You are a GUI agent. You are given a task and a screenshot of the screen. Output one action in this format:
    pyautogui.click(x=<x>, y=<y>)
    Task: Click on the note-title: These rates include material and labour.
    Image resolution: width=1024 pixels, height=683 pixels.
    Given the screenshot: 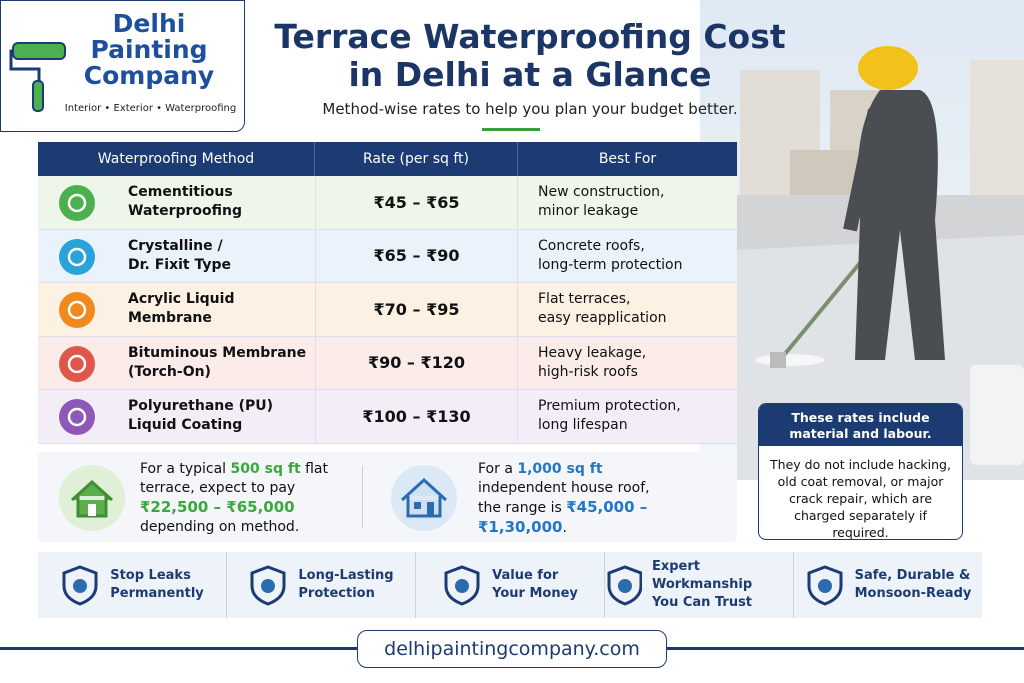 What is the action you would take?
    pyautogui.click(x=860, y=425)
    